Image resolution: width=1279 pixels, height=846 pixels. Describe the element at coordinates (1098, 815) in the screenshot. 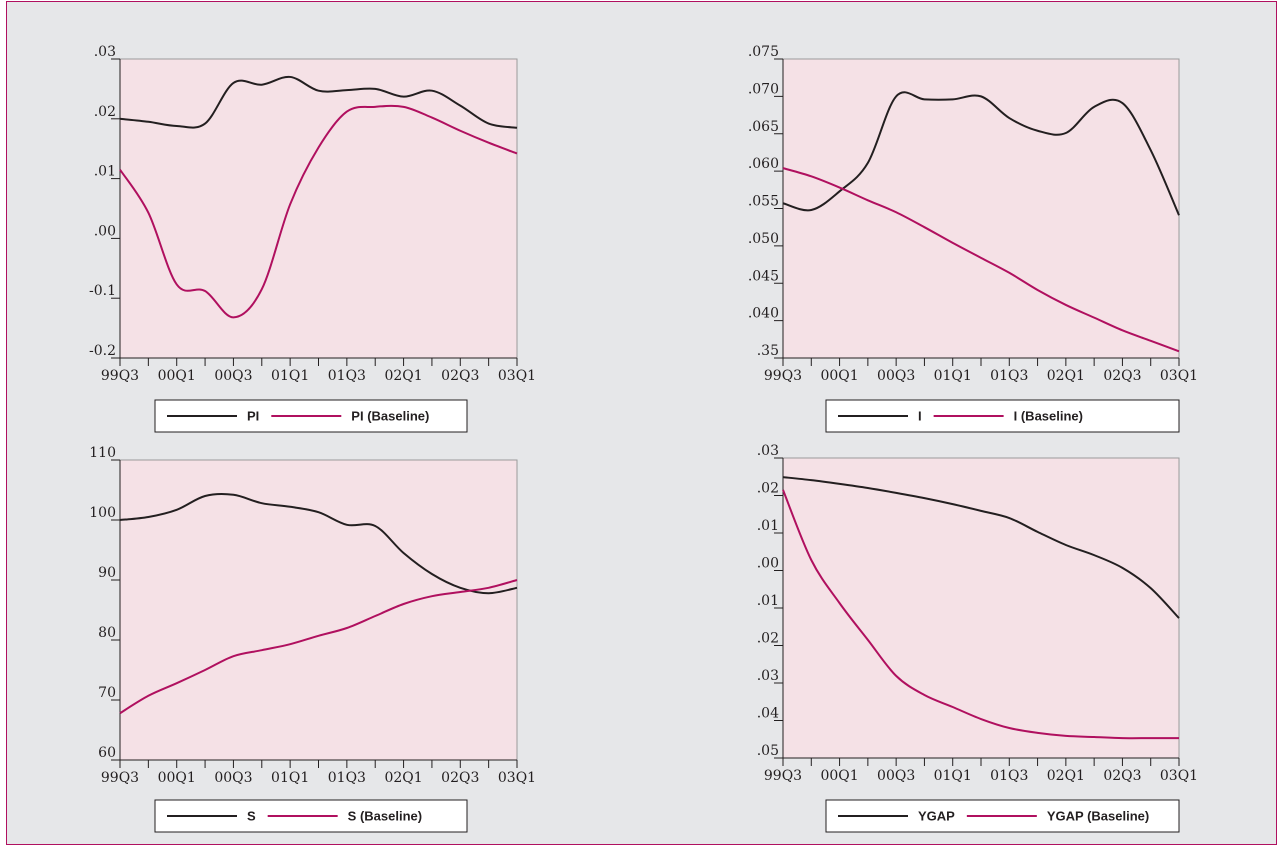

I see `legend-label: YGAP (Baseline)` at that location.